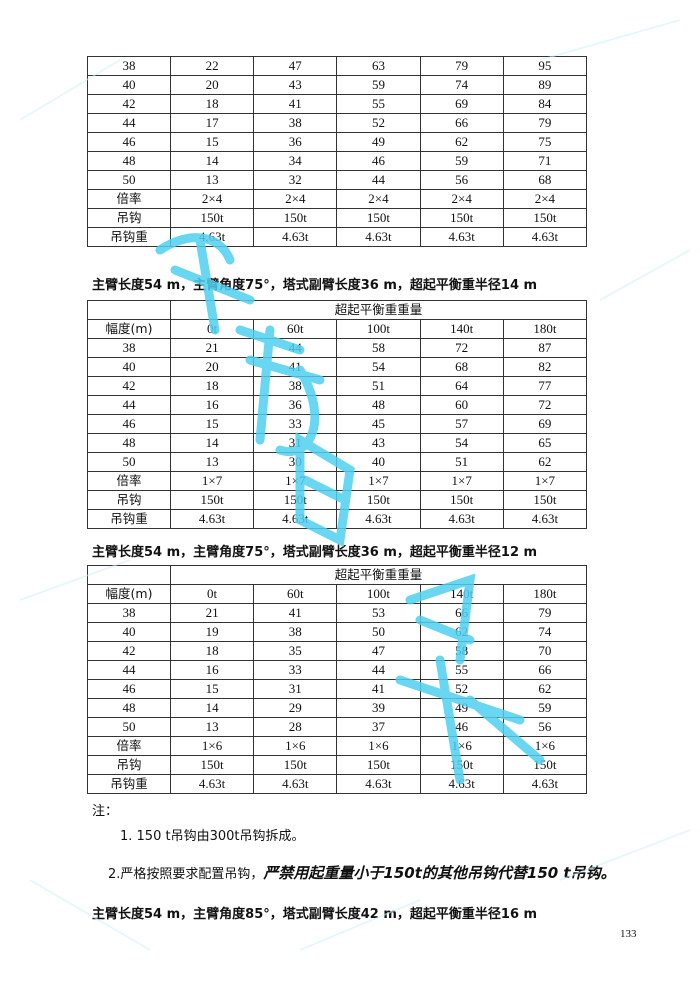 This screenshot has width=700, height=990. What do you see at coordinates (295, 348) in the screenshot?
I see `value-cell: 44` at bounding box center [295, 348].